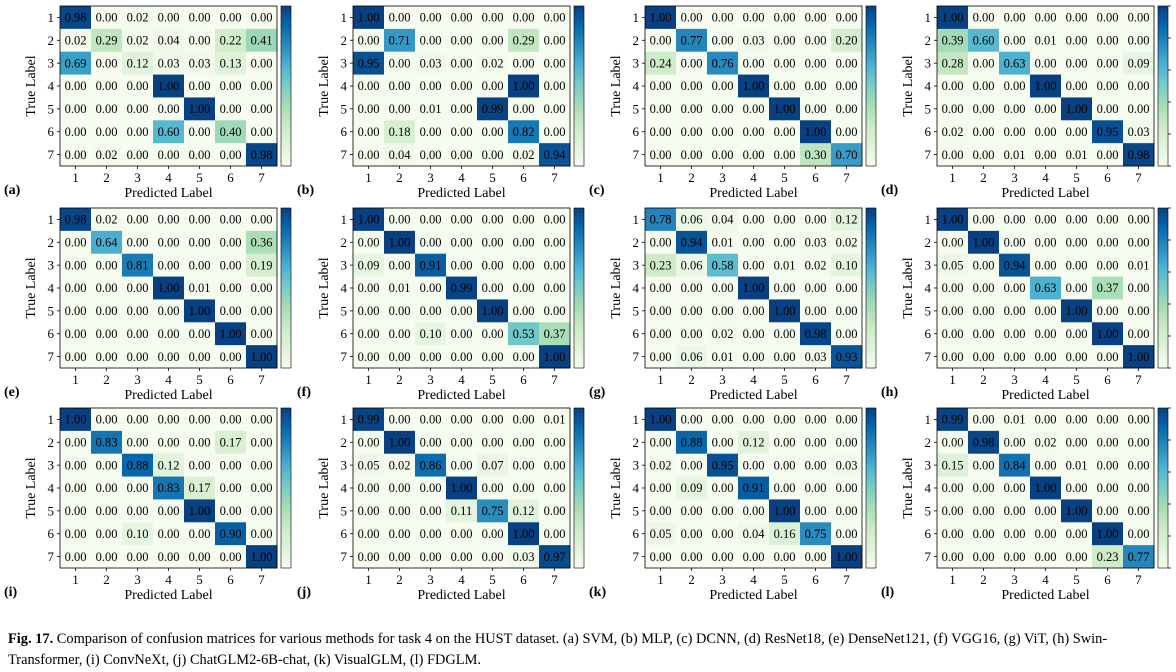  What do you see at coordinates (168, 177) in the screenshot?
I see `x-tick-label: 4` at bounding box center [168, 177].